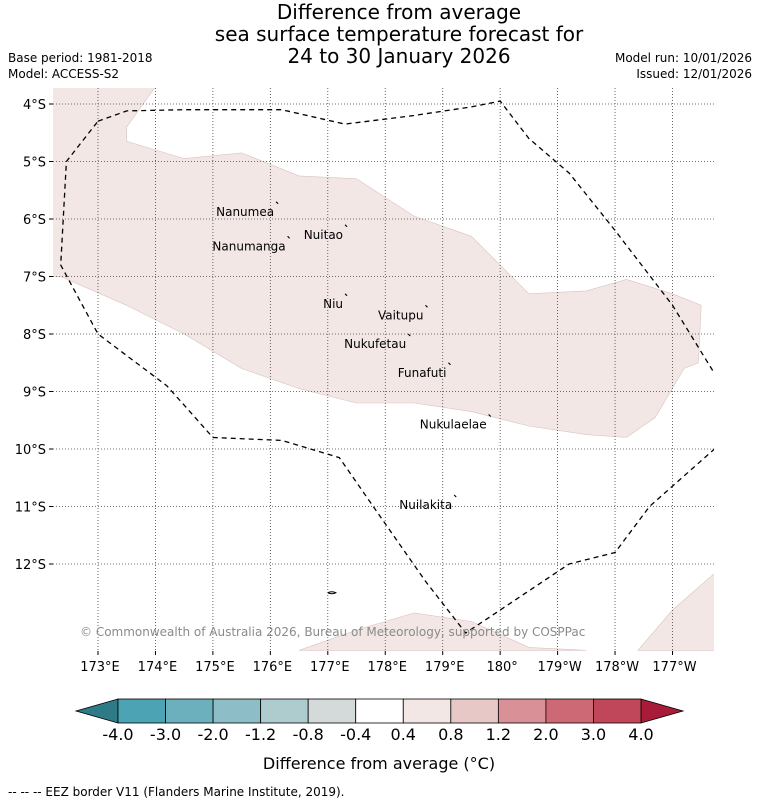 The height and width of the screenshot is (804, 758). I want to click on lon-tick-label: 178°E, so click(387, 667).